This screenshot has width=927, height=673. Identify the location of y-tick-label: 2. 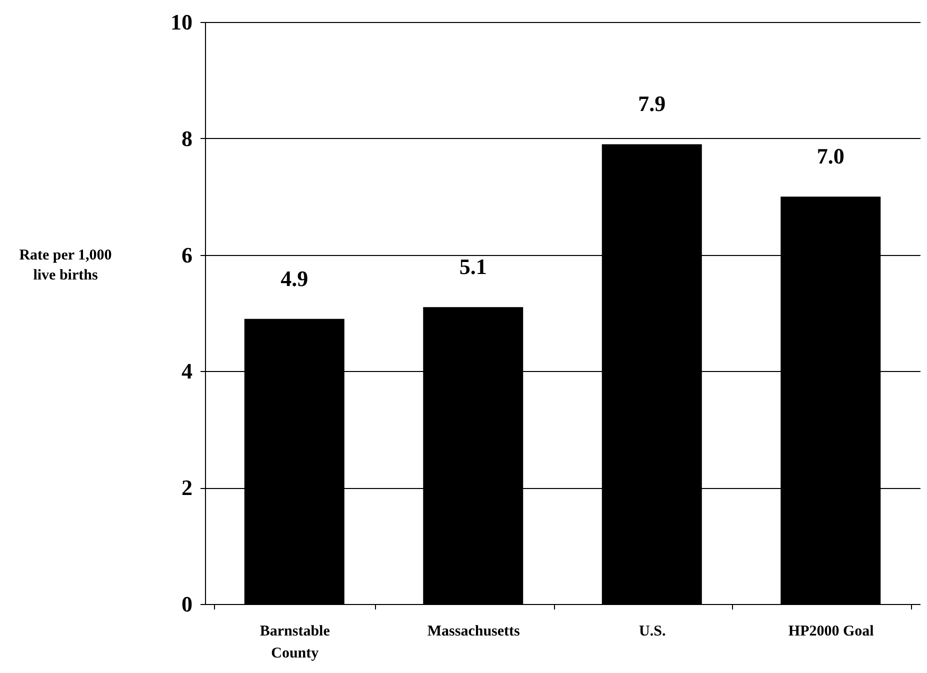
(187, 487).